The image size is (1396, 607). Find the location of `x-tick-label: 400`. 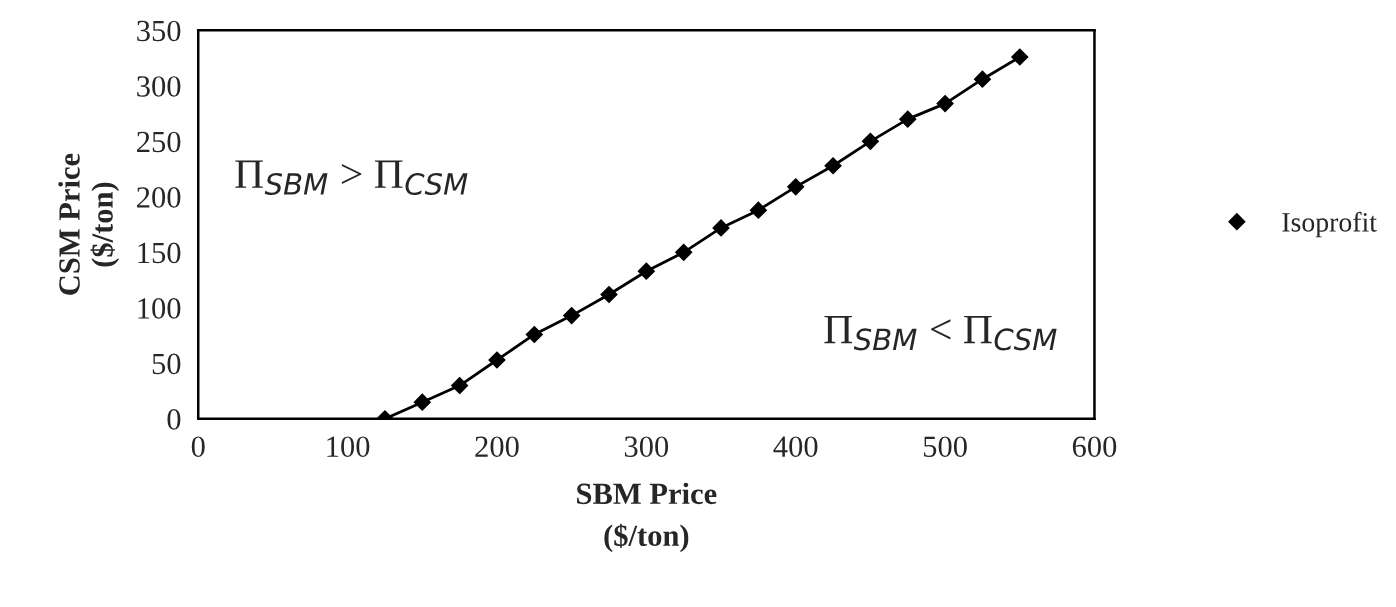

x-tick-label: 400 is located at coordinates (795, 446).